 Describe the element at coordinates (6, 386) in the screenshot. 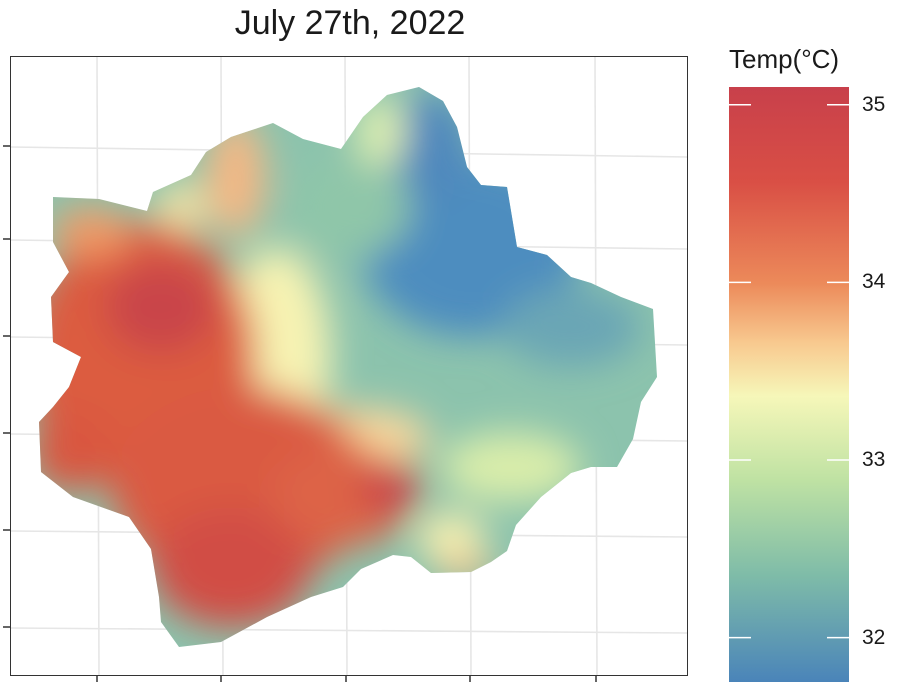

I see `y-axis-ticks` at that location.